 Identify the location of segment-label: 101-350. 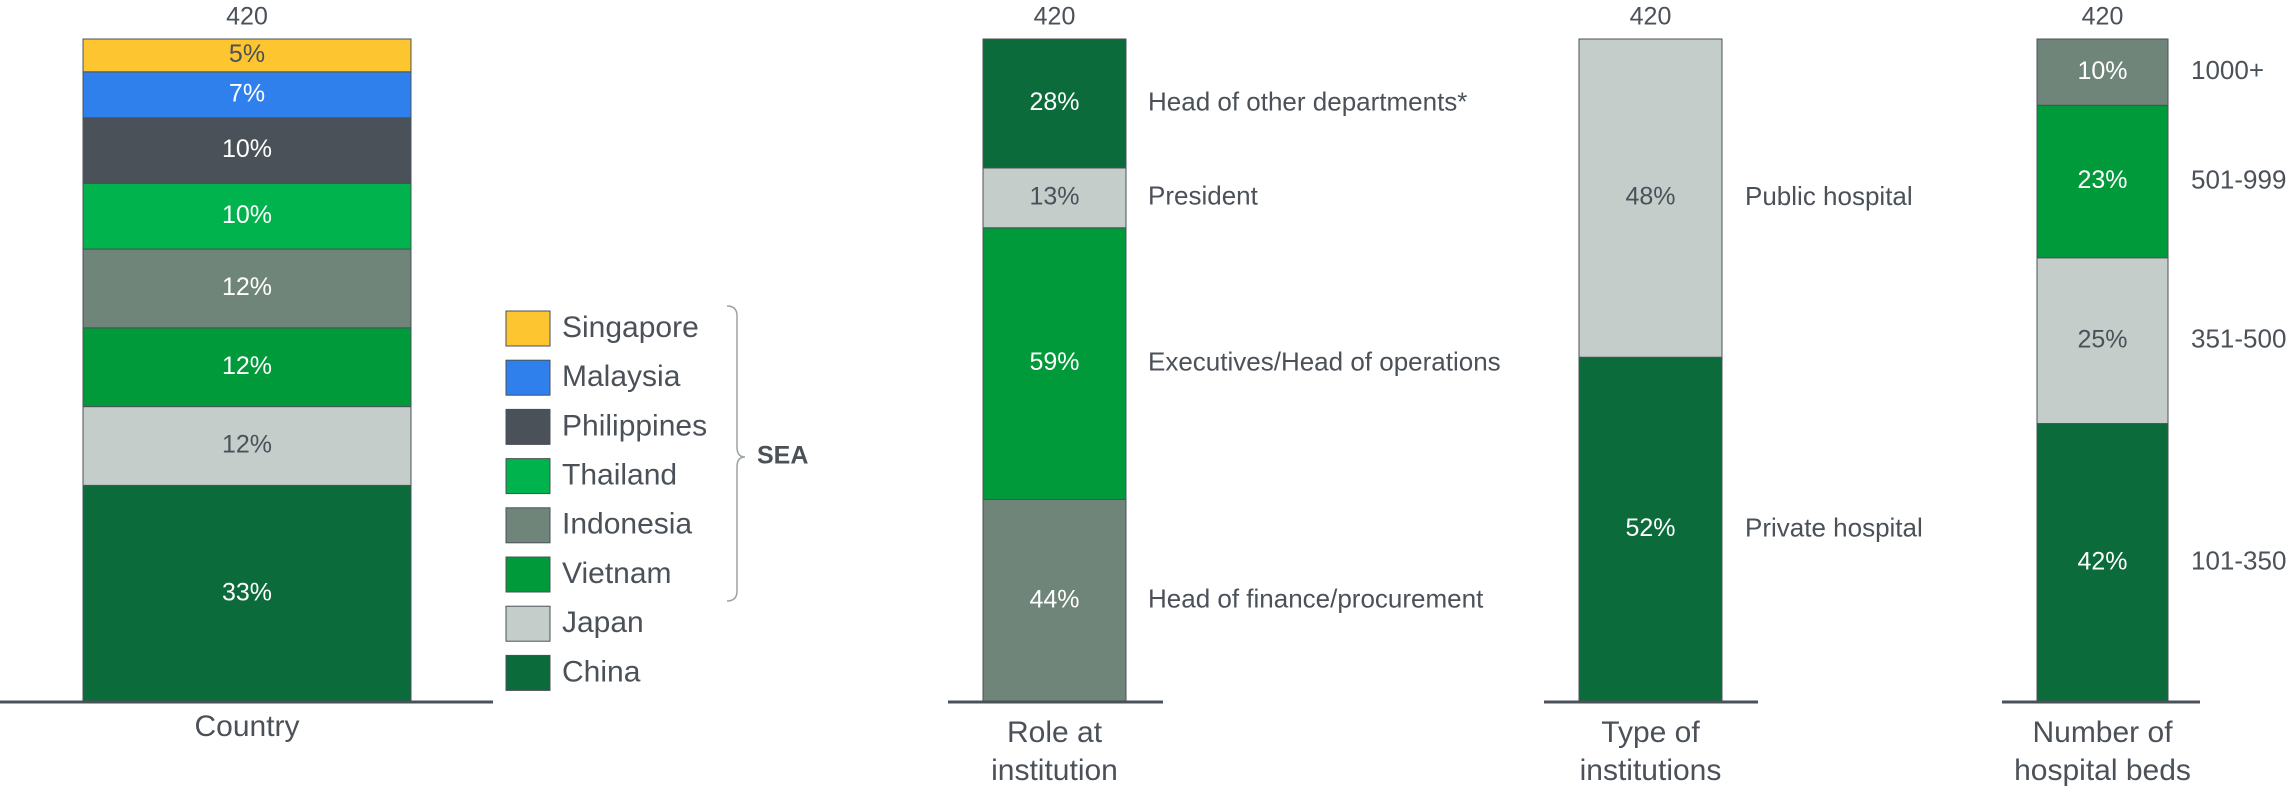
(2238, 561).